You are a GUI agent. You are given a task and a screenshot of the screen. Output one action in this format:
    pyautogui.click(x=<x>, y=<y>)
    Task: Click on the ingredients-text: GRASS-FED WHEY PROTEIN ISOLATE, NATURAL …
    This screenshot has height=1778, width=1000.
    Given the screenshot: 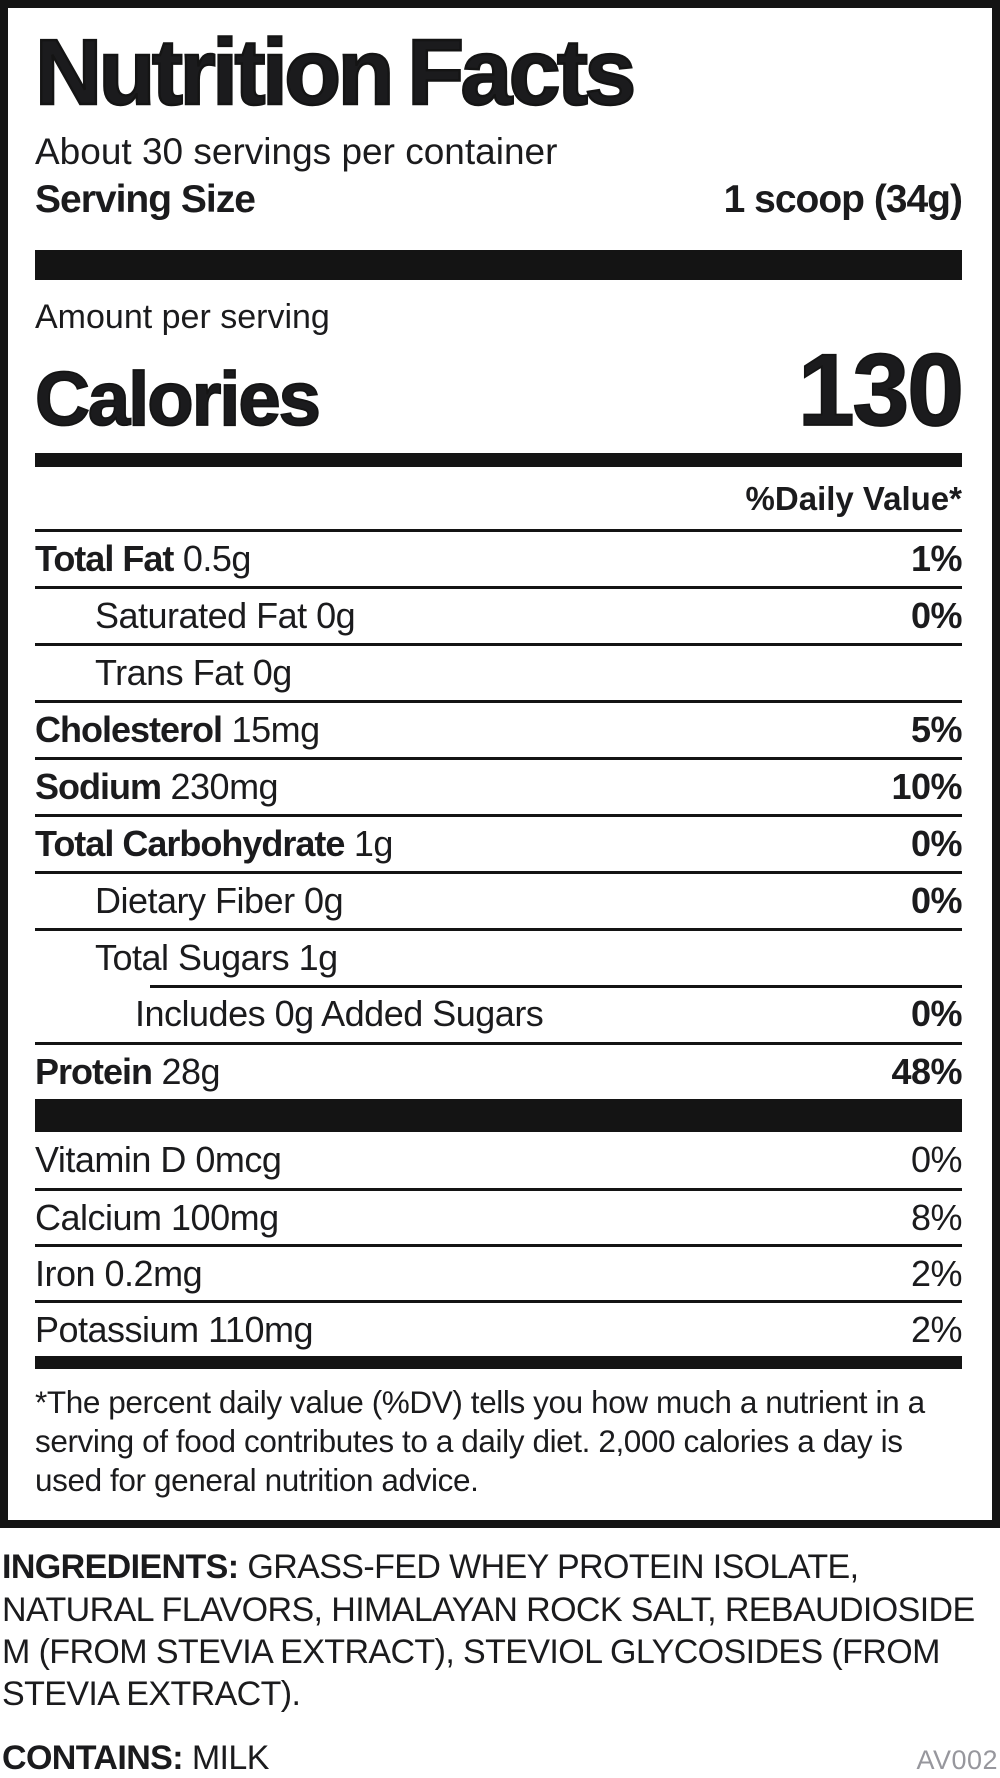 What is the action you would take?
    pyautogui.click(x=488, y=1630)
    